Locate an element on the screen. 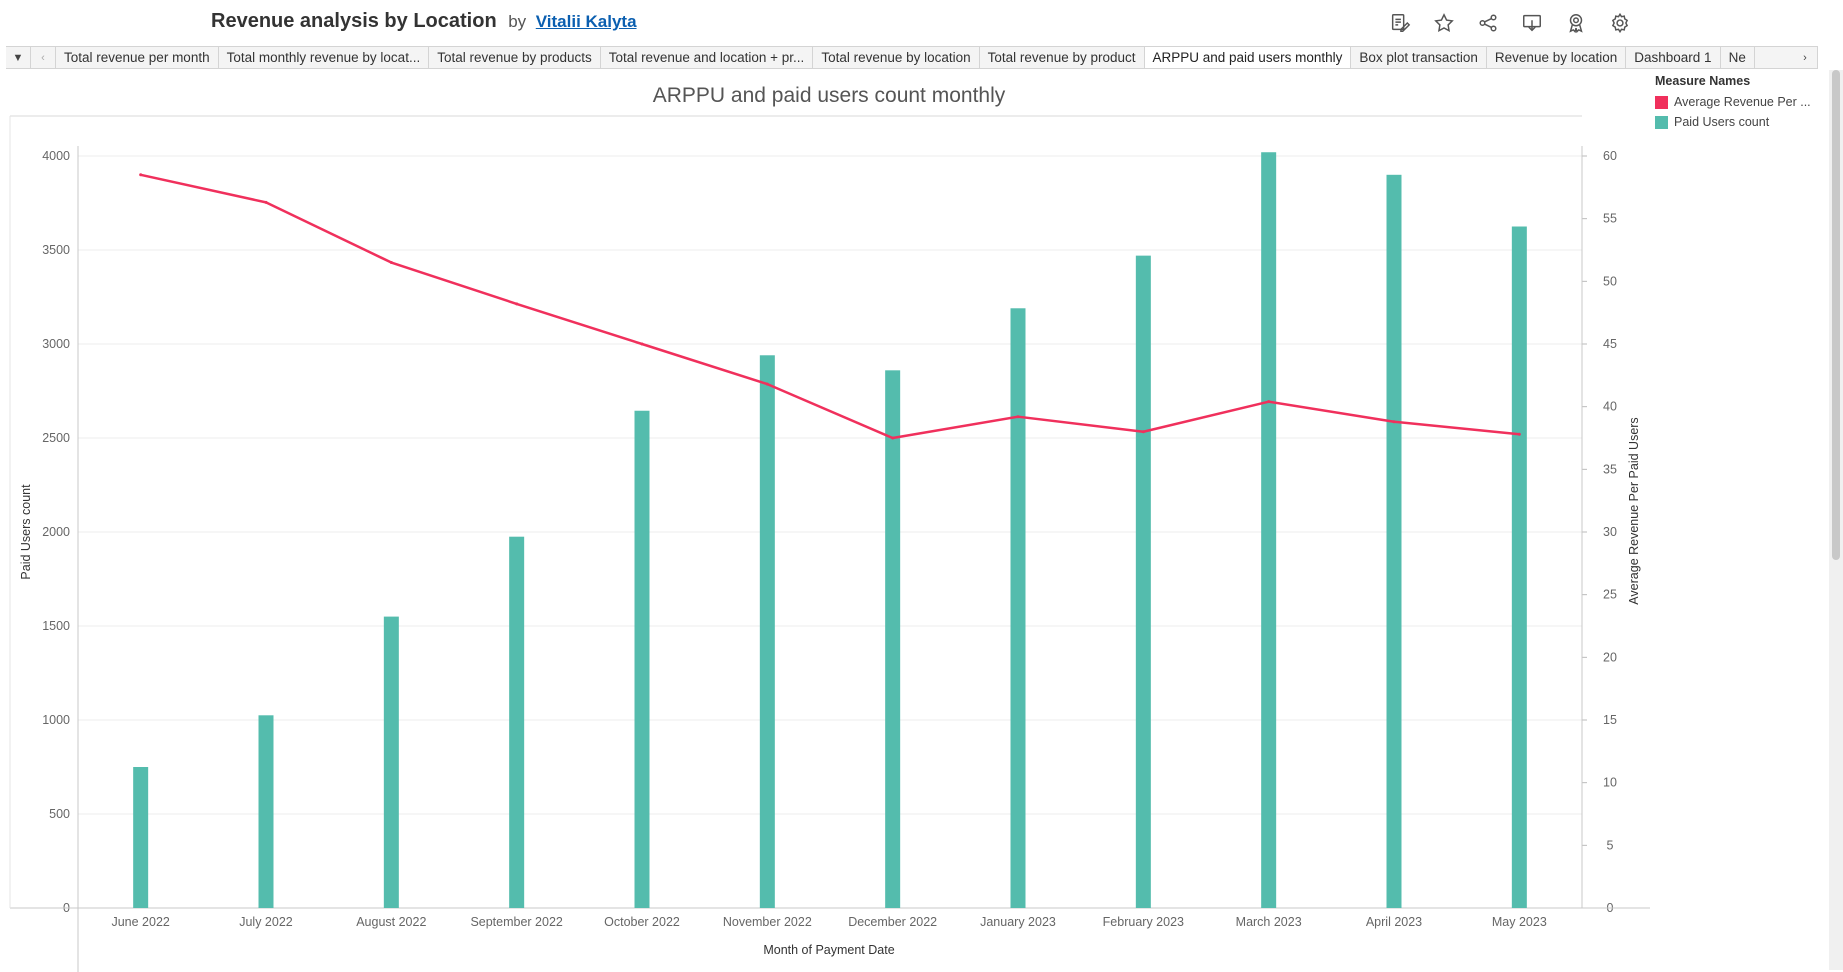 Image resolution: width=1843 pixels, height=972 pixels. edit-button is located at coordinates (1400, 23).